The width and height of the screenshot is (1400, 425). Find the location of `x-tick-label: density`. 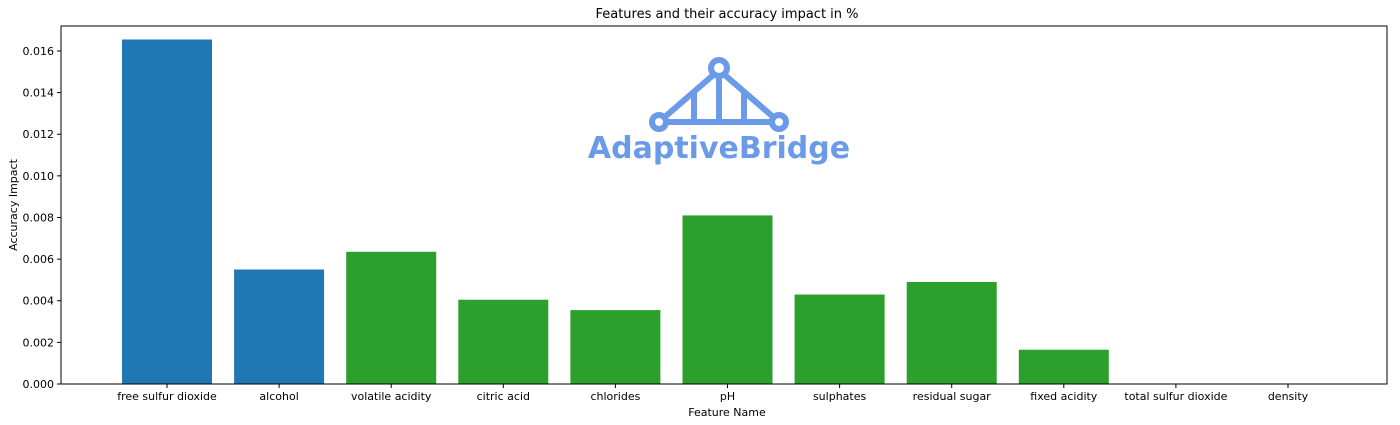

x-tick-label: density is located at coordinates (1288, 396).